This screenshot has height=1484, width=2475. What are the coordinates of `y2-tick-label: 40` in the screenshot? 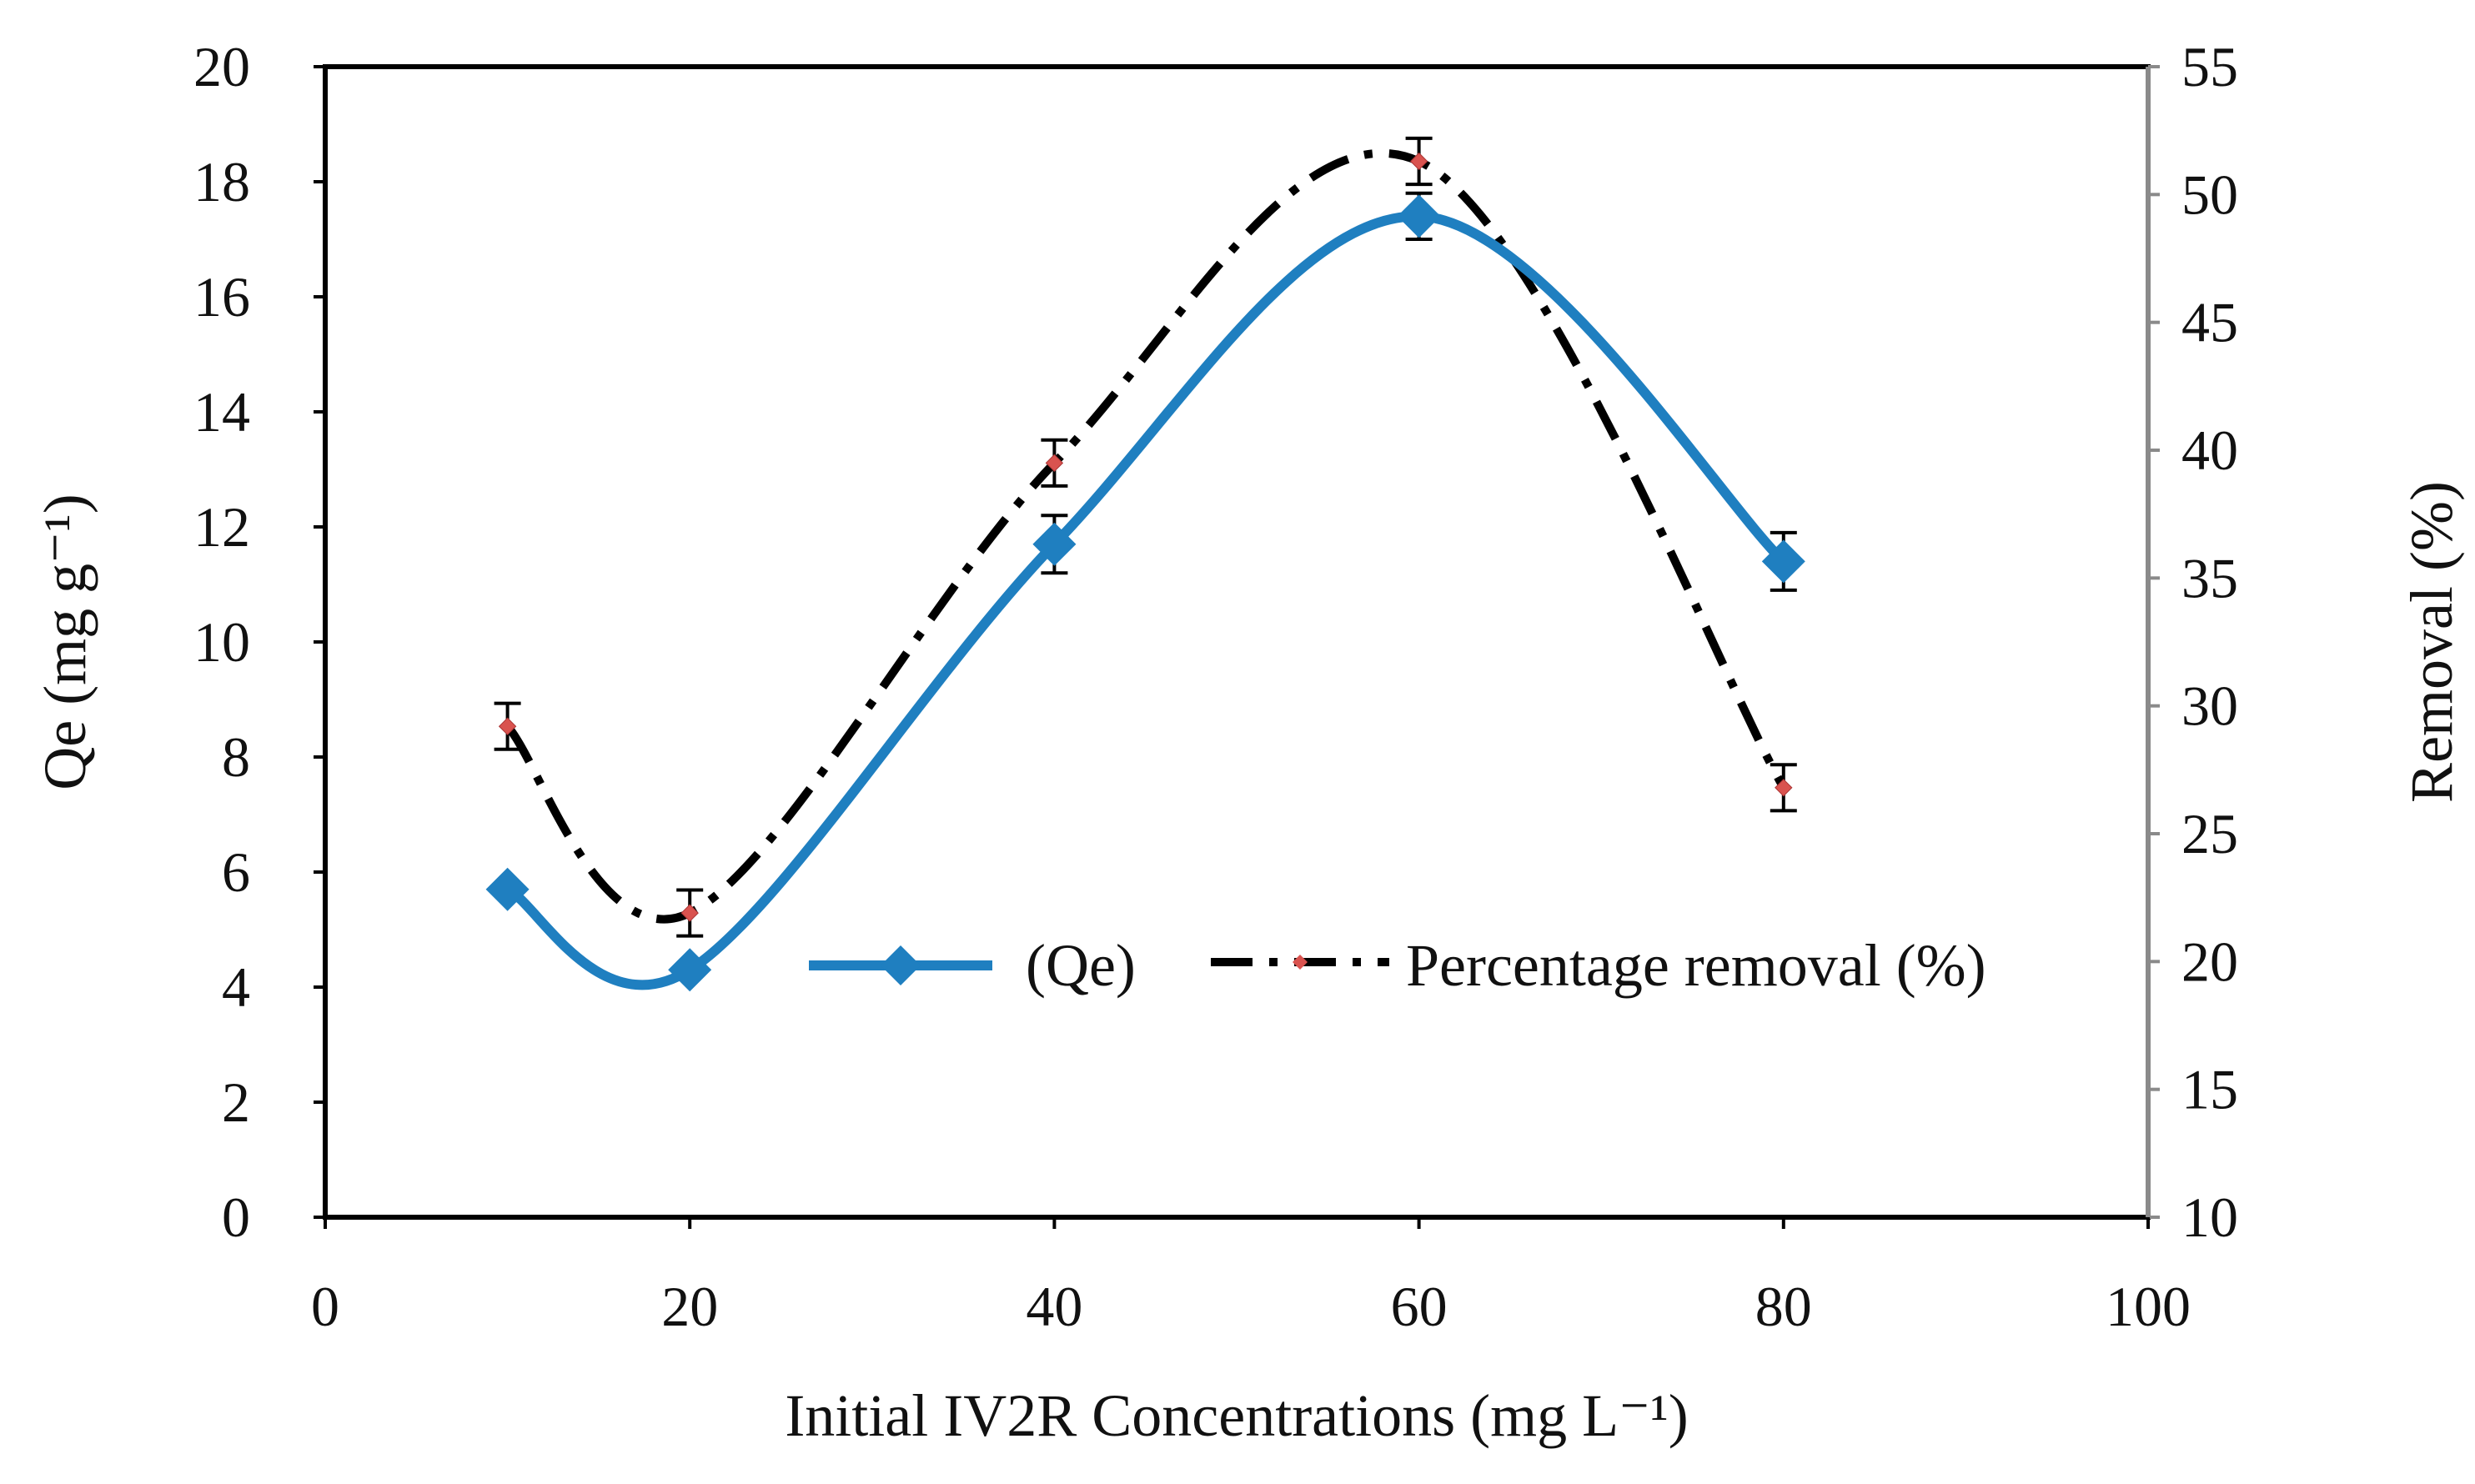 It's located at (2209, 450).